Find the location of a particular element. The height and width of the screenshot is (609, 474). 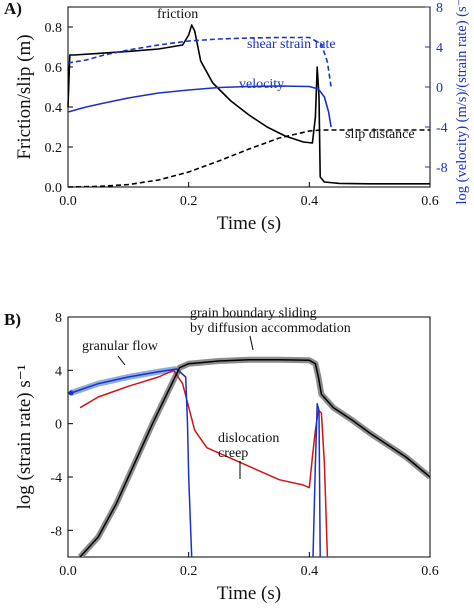

panel-b-y-tick-label-4: 4 is located at coordinates (58, 371).